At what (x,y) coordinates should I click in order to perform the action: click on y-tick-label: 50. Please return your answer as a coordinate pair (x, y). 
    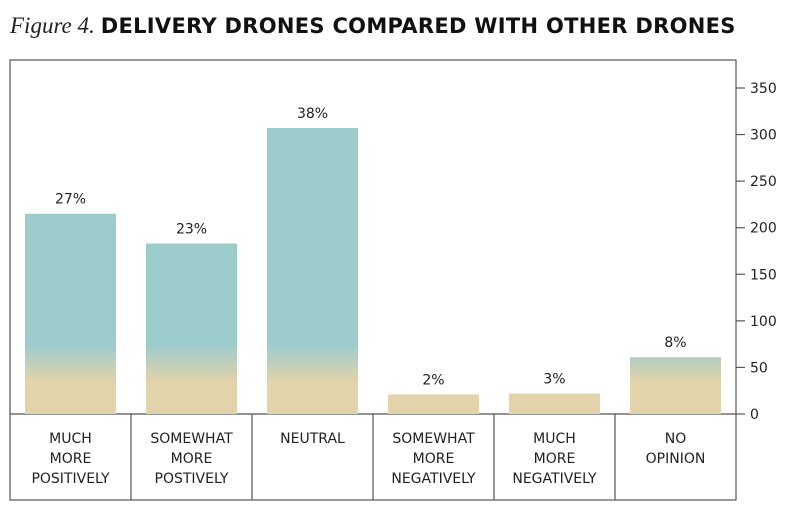
    Looking at the image, I should click on (759, 368).